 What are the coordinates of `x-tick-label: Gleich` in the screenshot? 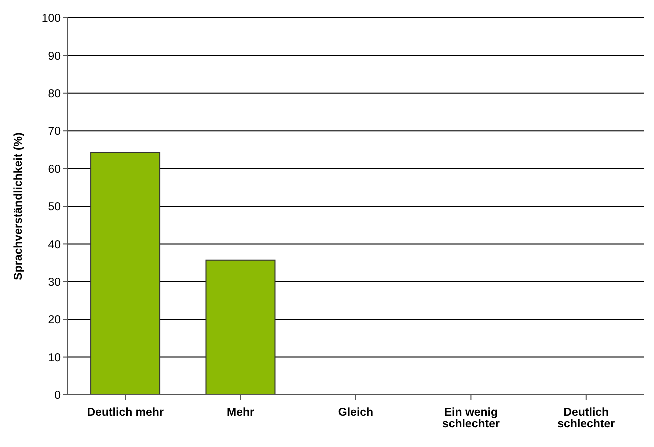 It's located at (356, 413).